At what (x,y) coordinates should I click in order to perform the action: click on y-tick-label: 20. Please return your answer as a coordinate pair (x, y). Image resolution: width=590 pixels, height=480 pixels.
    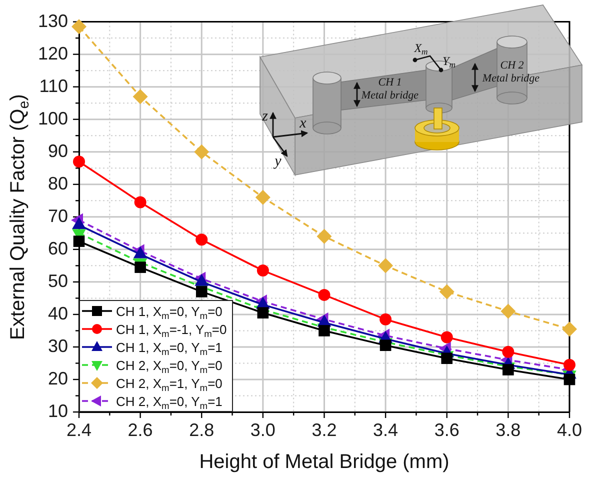
    Looking at the image, I should click on (58, 378).